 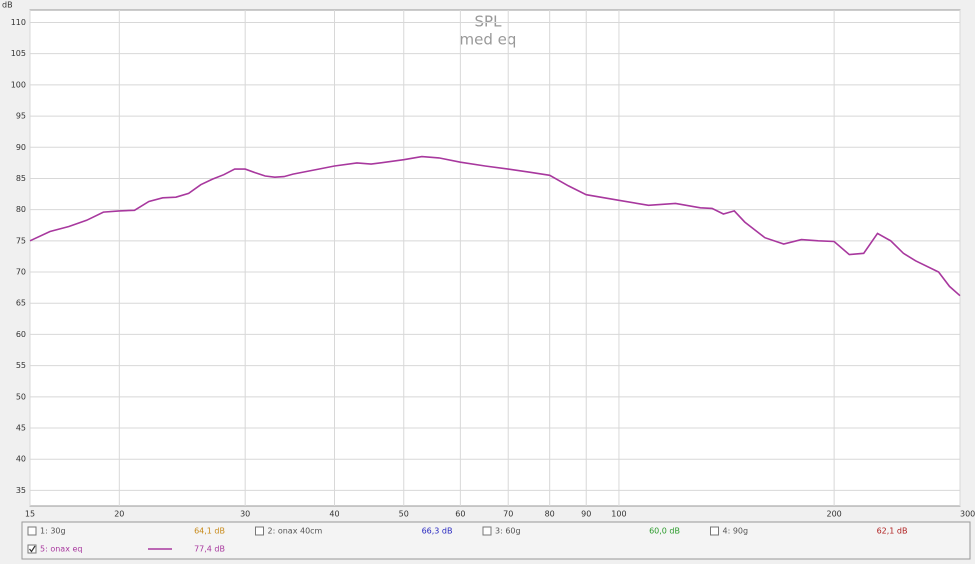 I want to click on x-tick-label: 20, so click(x=119, y=514).